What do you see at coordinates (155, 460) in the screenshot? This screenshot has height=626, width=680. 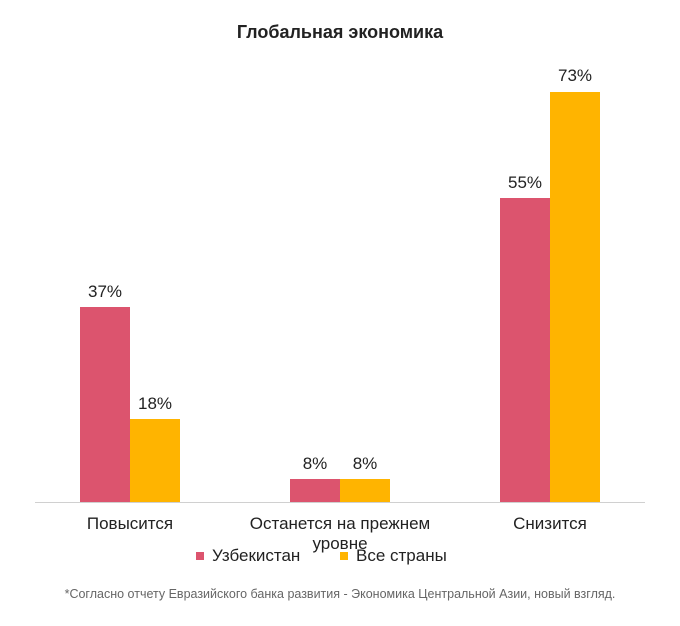 I see `bar-all-countries-increase` at bounding box center [155, 460].